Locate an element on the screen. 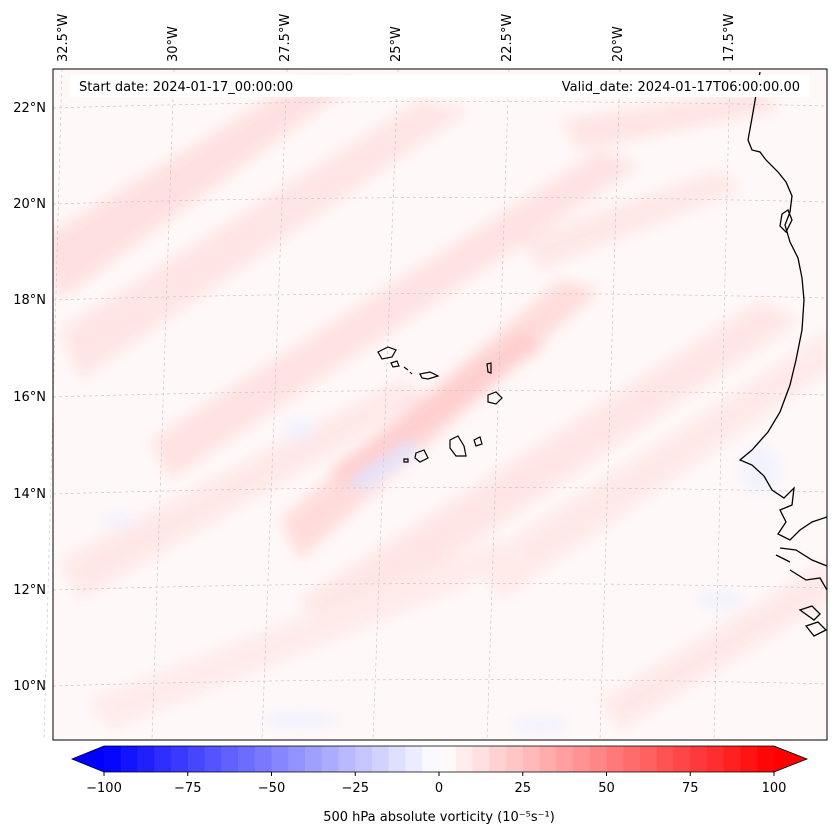 Image resolution: width=837 pixels, height=839 pixels. colorbar-tick-label: −50 is located at coordinates (271, 788).